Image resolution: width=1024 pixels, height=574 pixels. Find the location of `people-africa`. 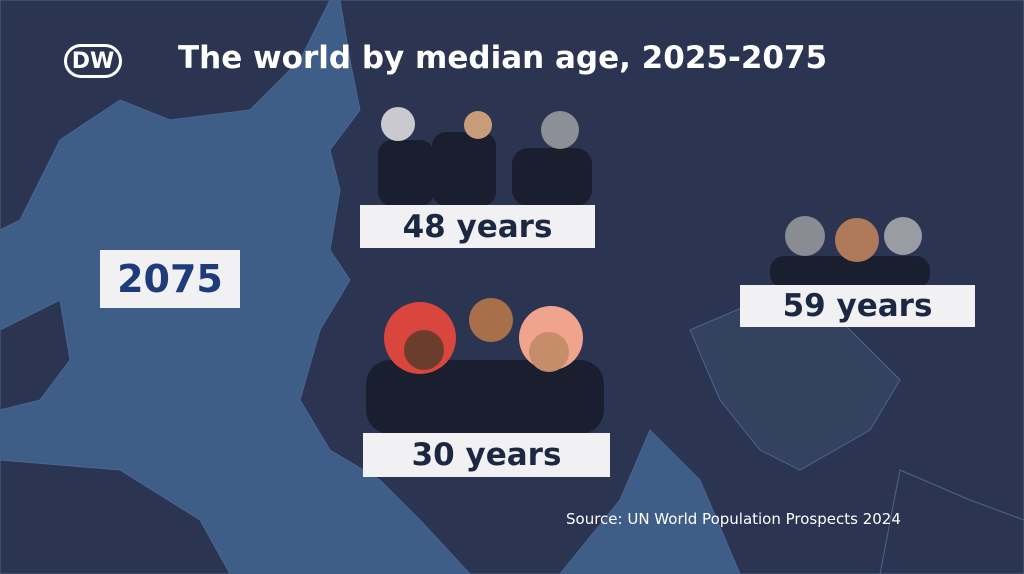

people-africa is located at coordinates (485, 366).